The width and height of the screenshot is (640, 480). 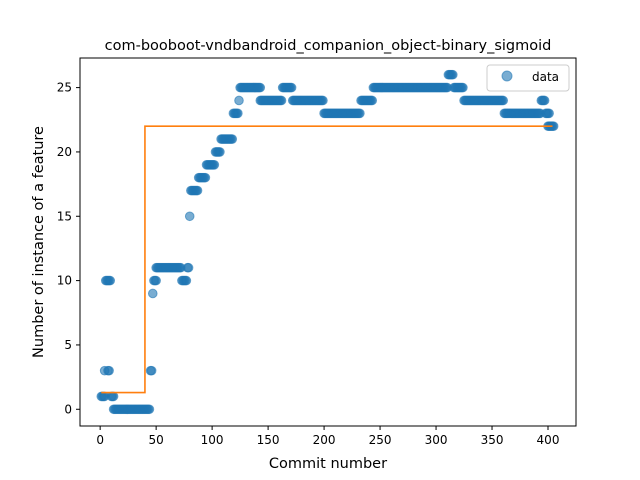 What do you see at coordinates (64, 216) in the screenshot?
I see `y-tick-label: 15` at bounding box center [64, 216].